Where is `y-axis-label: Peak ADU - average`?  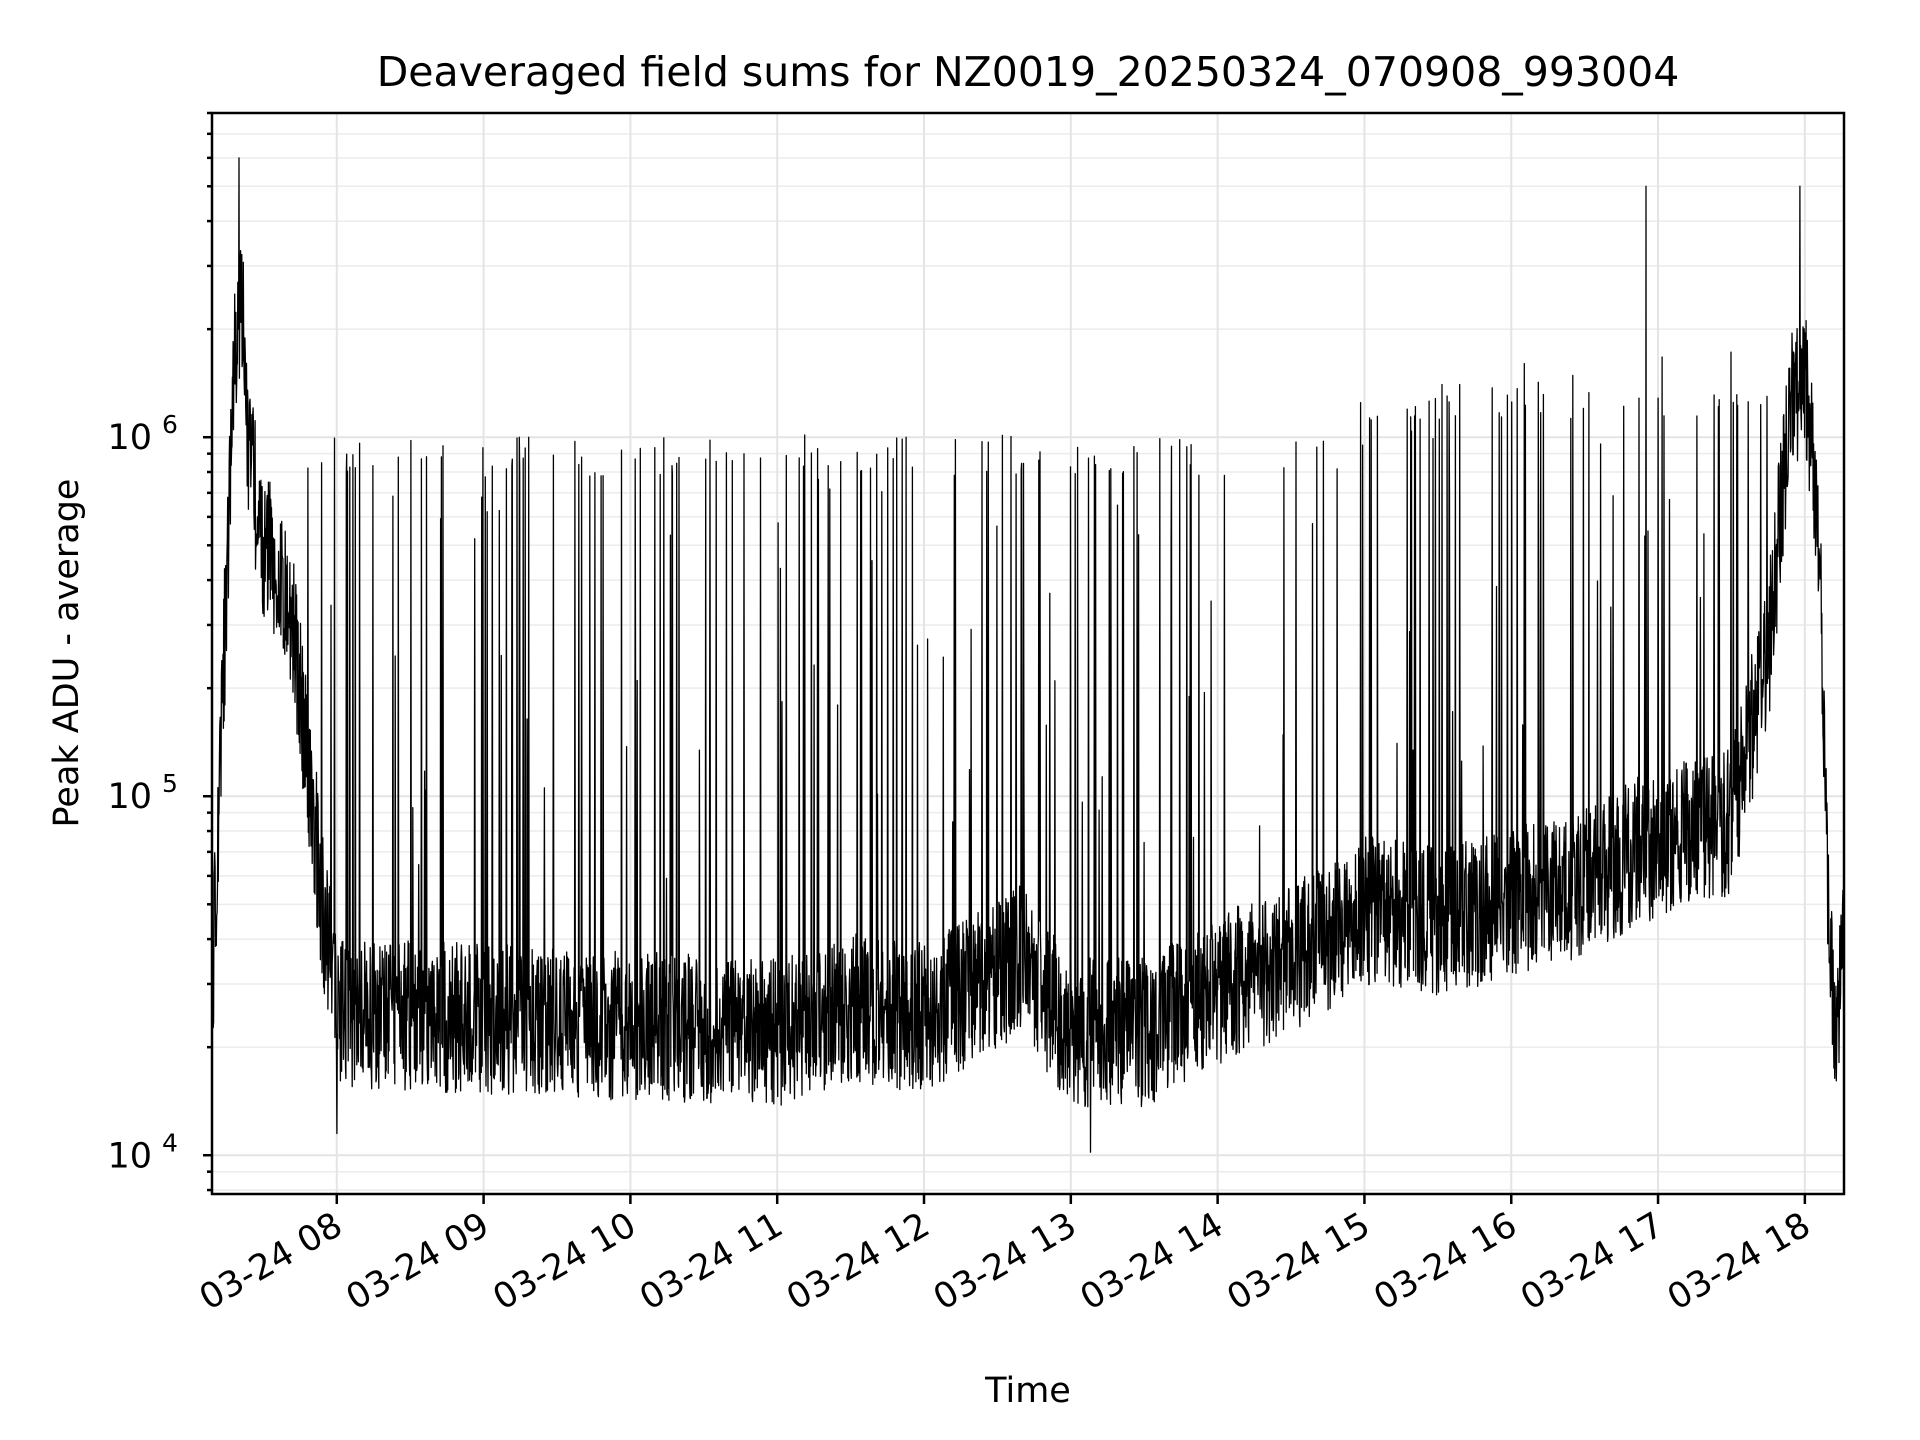 y-axis-label: Peak ADU - average is located at coordinates (67, 653).